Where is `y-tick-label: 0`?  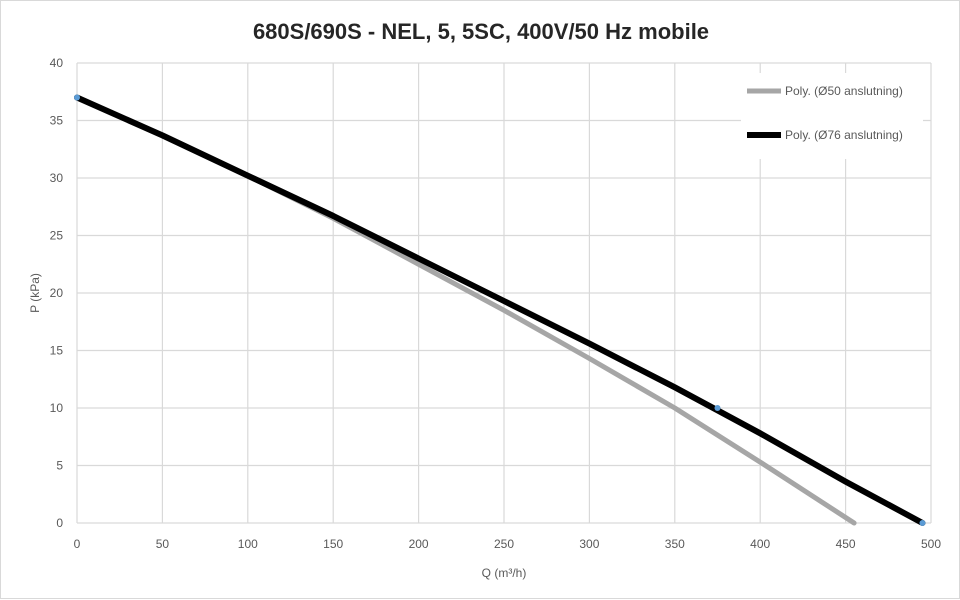
y-tick-label: 0 is located at coordinates (59, 523).